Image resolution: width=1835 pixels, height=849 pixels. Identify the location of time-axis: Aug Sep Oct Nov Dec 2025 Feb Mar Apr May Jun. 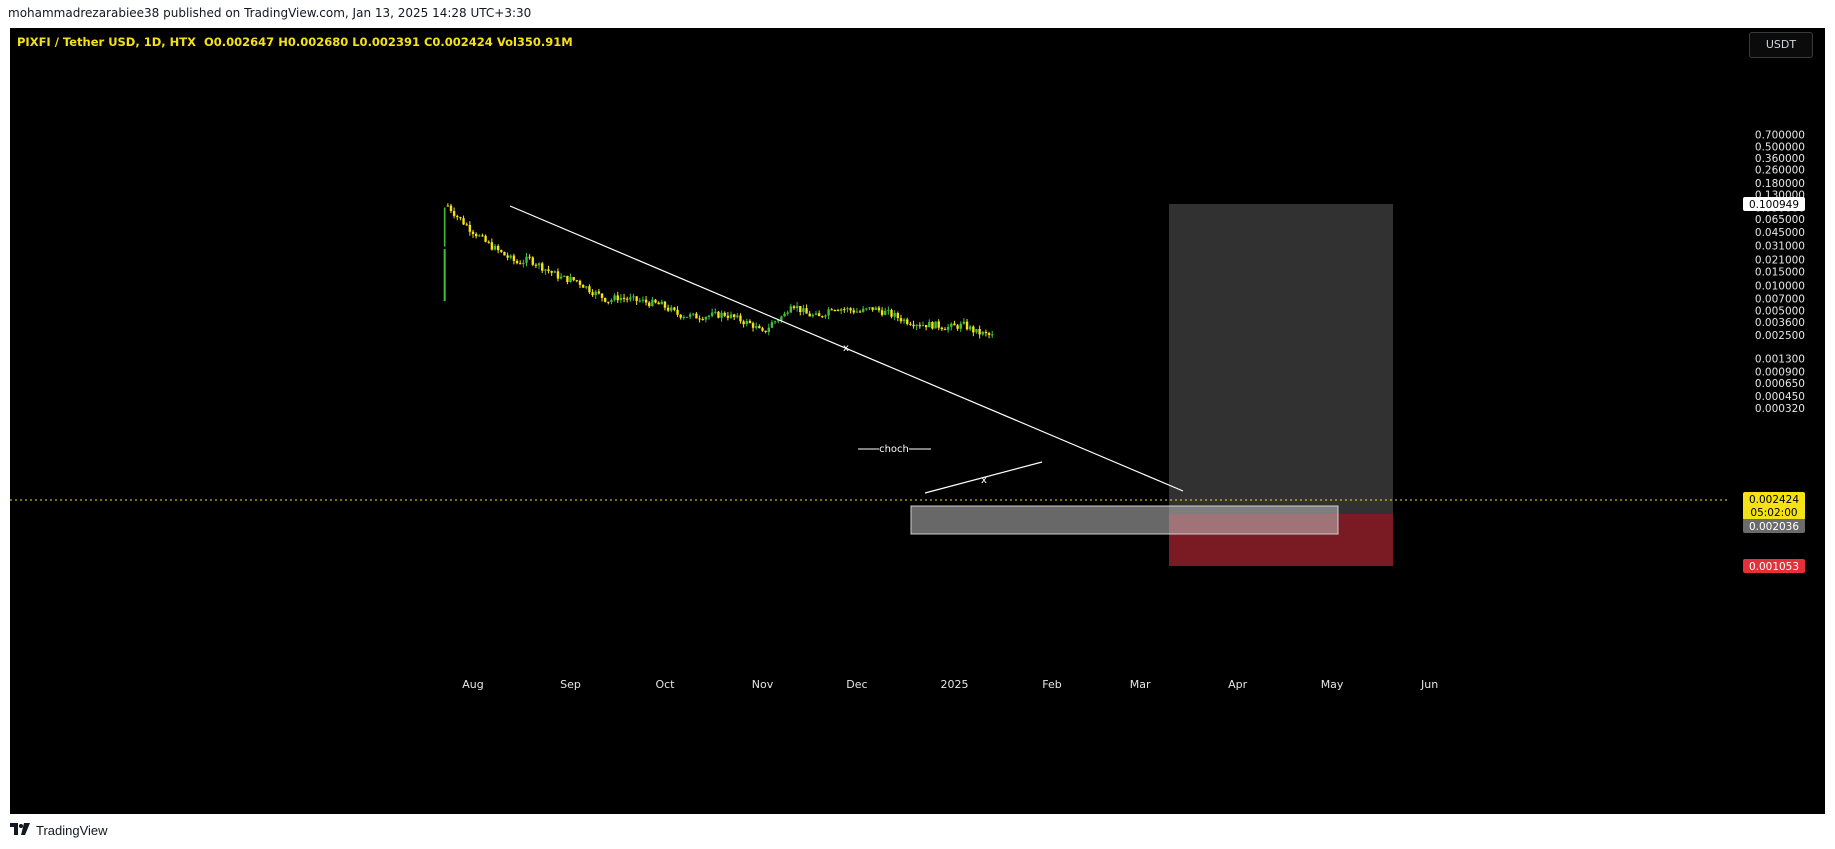
(950, 684).